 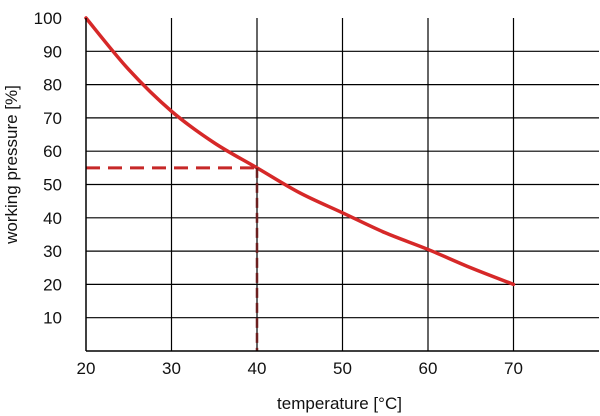 What do you see at coordinates (339, 403) in the screenshot?
I see `x-axis-label: temperature [°C]` at bounding box center [339, 403].